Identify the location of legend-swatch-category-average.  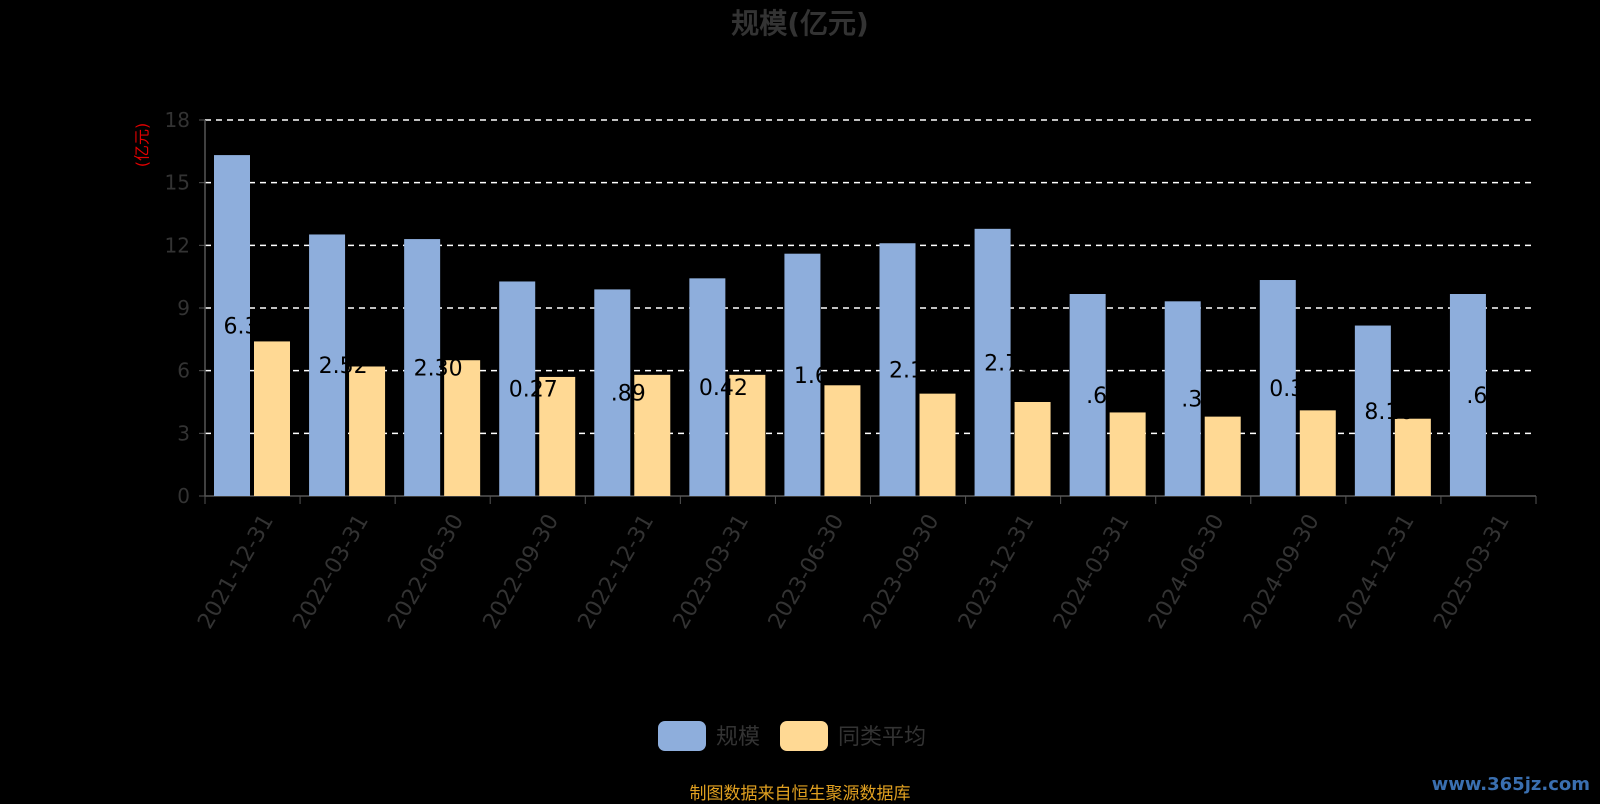
(804, 736).